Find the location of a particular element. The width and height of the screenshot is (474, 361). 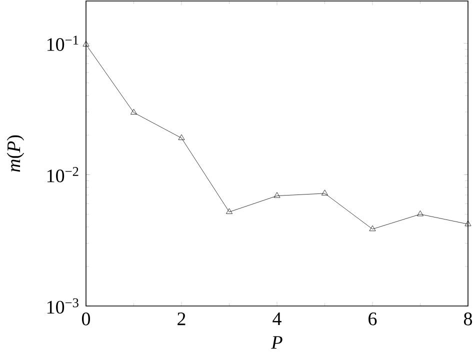

x-tick-label: 4 is located at coordinates (277, 319).